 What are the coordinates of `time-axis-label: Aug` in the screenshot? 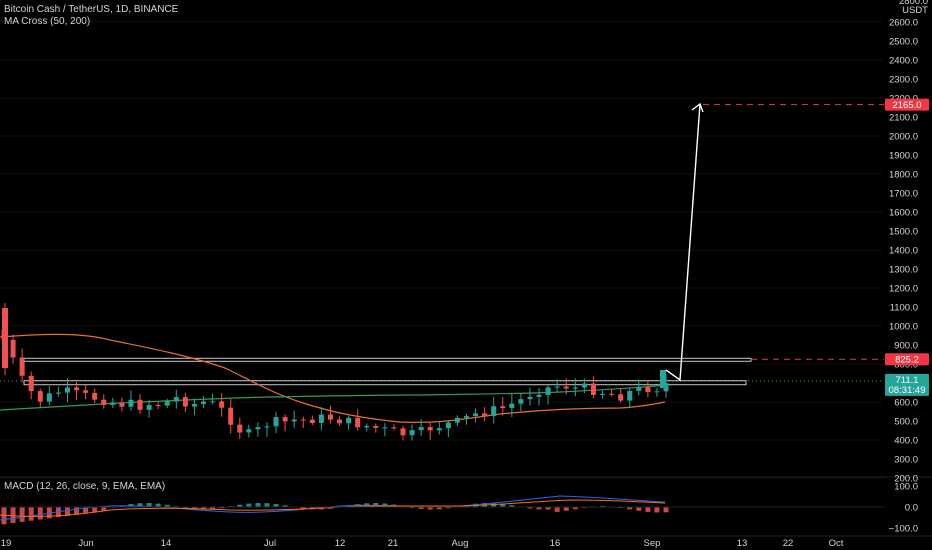 It's located at (460, 543).